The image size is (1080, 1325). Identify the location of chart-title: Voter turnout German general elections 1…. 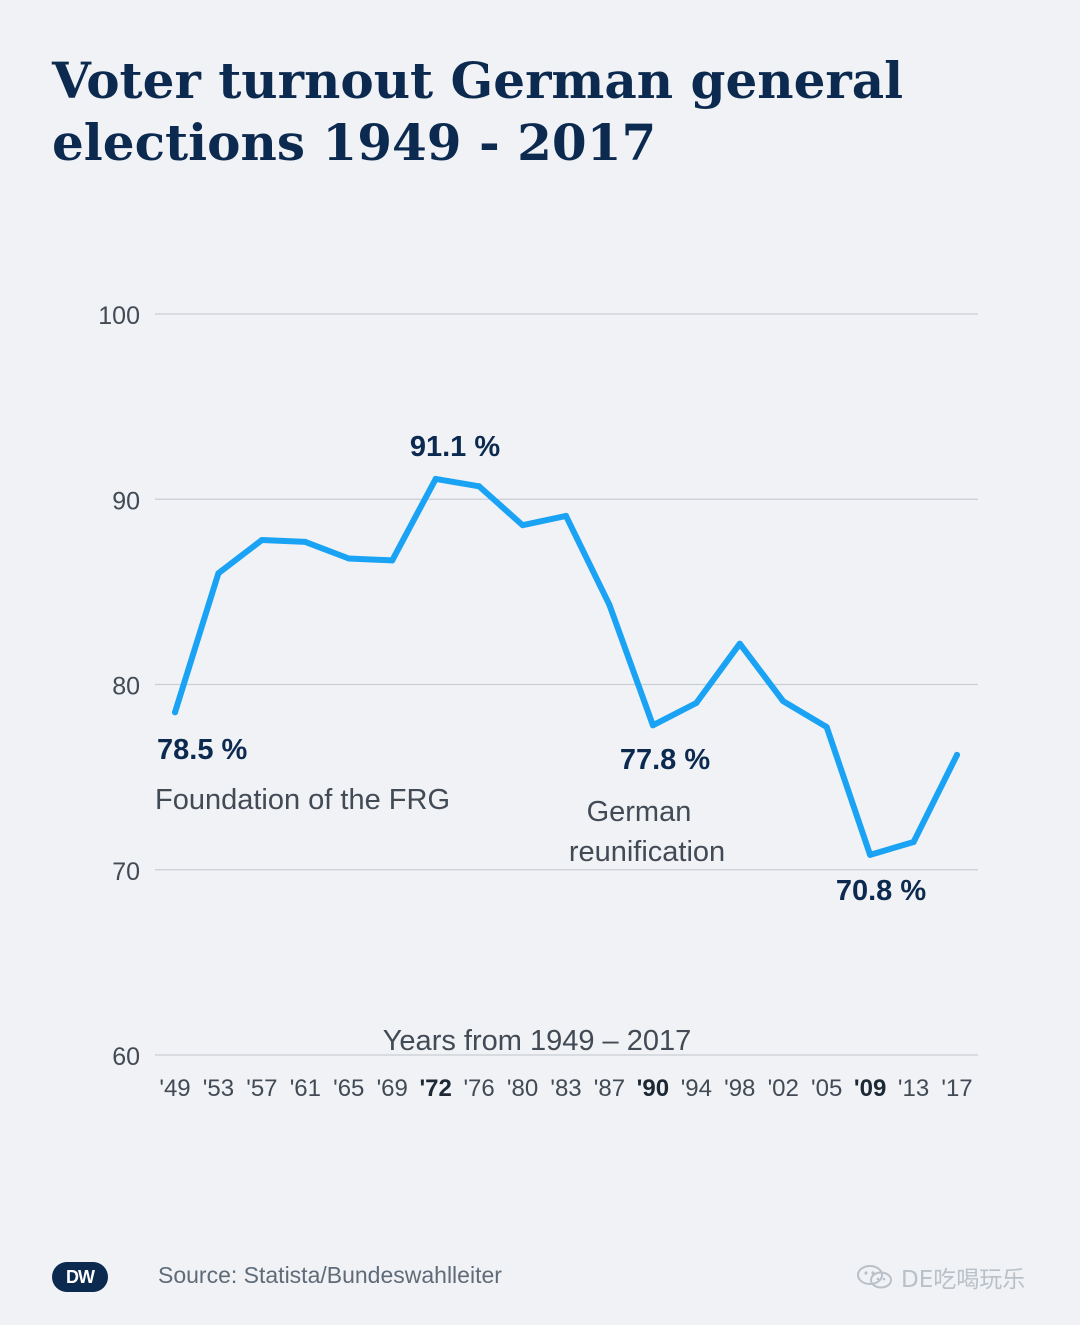
(542, 112).